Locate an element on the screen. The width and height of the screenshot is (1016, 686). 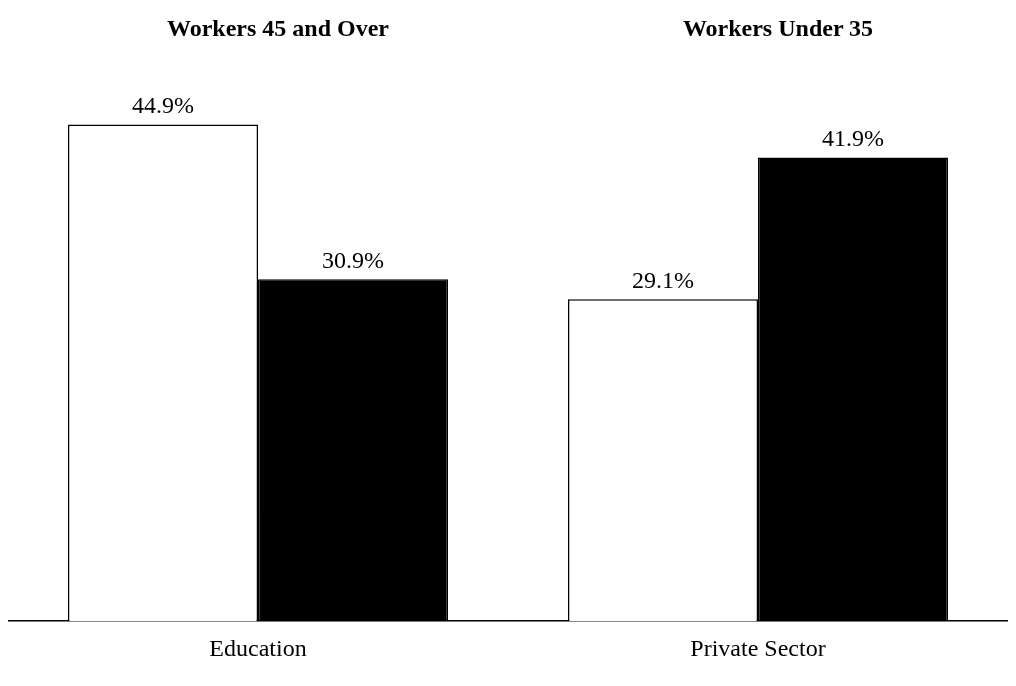
x-tick-label: Education is located at coordinates (258, 647).